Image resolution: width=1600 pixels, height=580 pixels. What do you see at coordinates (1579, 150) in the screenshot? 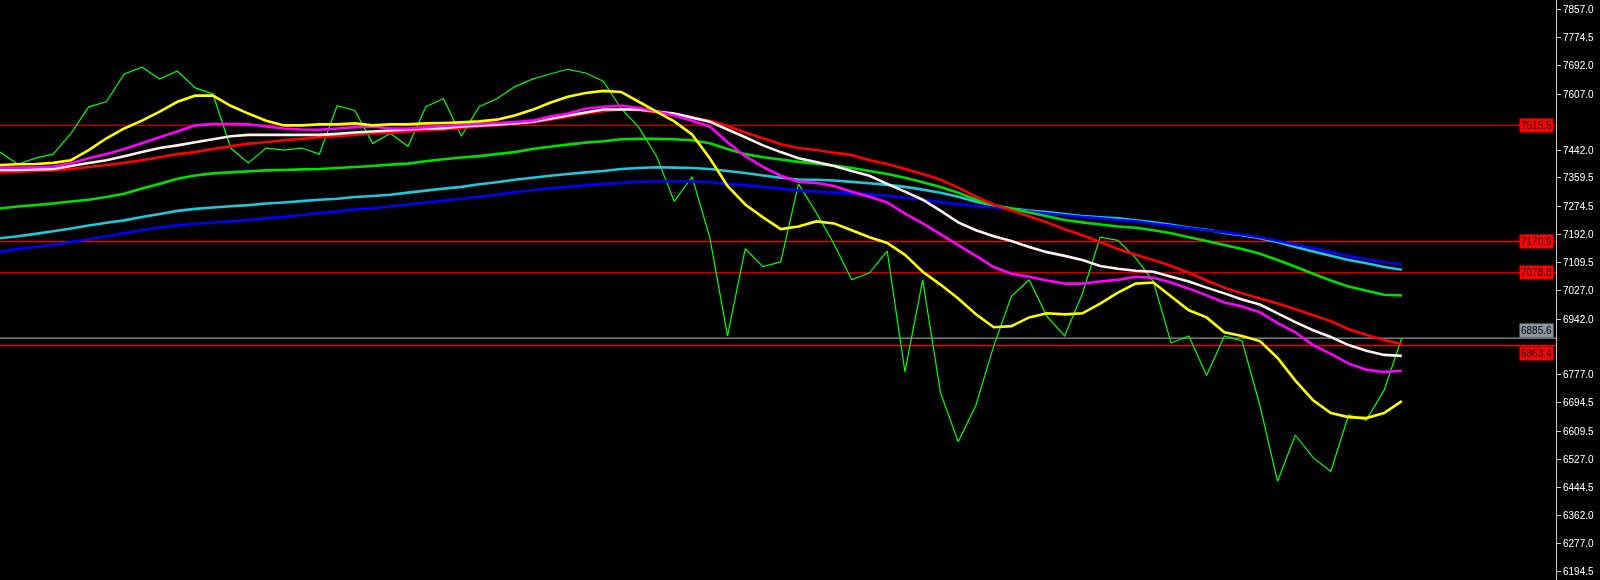
I see `y-tick-label: 7442.0` at bounding box center [1579, 150].